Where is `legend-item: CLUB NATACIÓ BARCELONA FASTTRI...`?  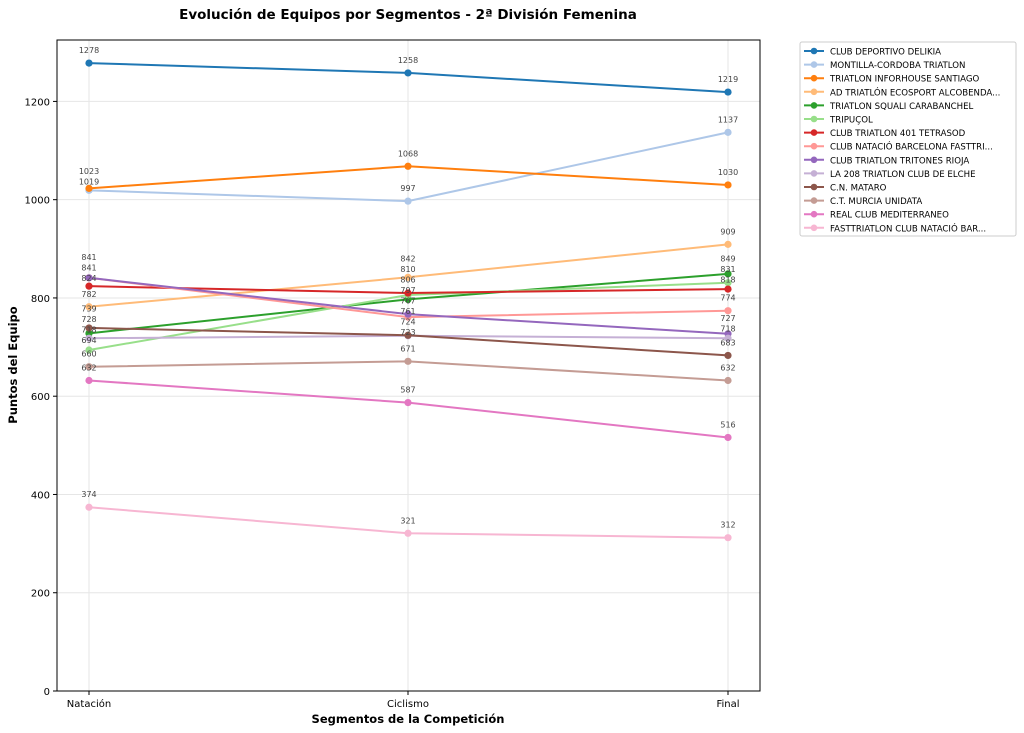
legend-item: CLUB NATACIÓ BARCELONA FASTTRI... is located at coordinates (898, 147).